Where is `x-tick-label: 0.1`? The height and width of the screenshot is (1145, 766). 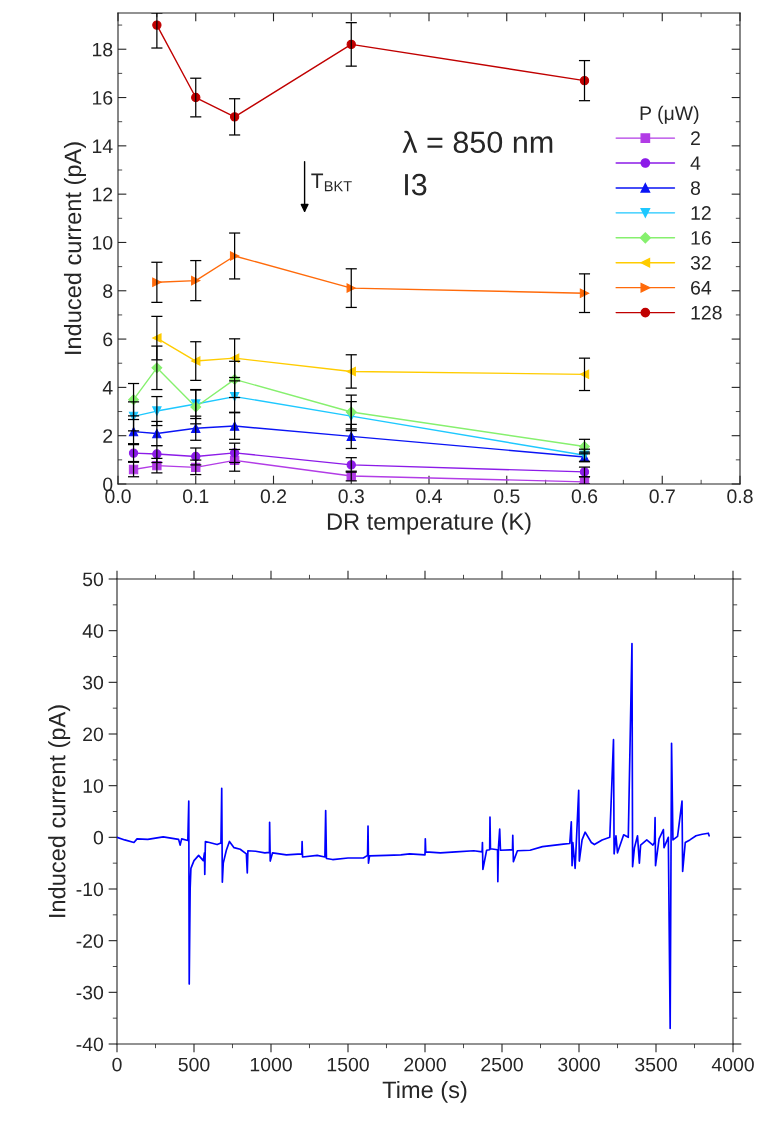
x-tick-label: 0.1 is located at coordinates (196, 496).